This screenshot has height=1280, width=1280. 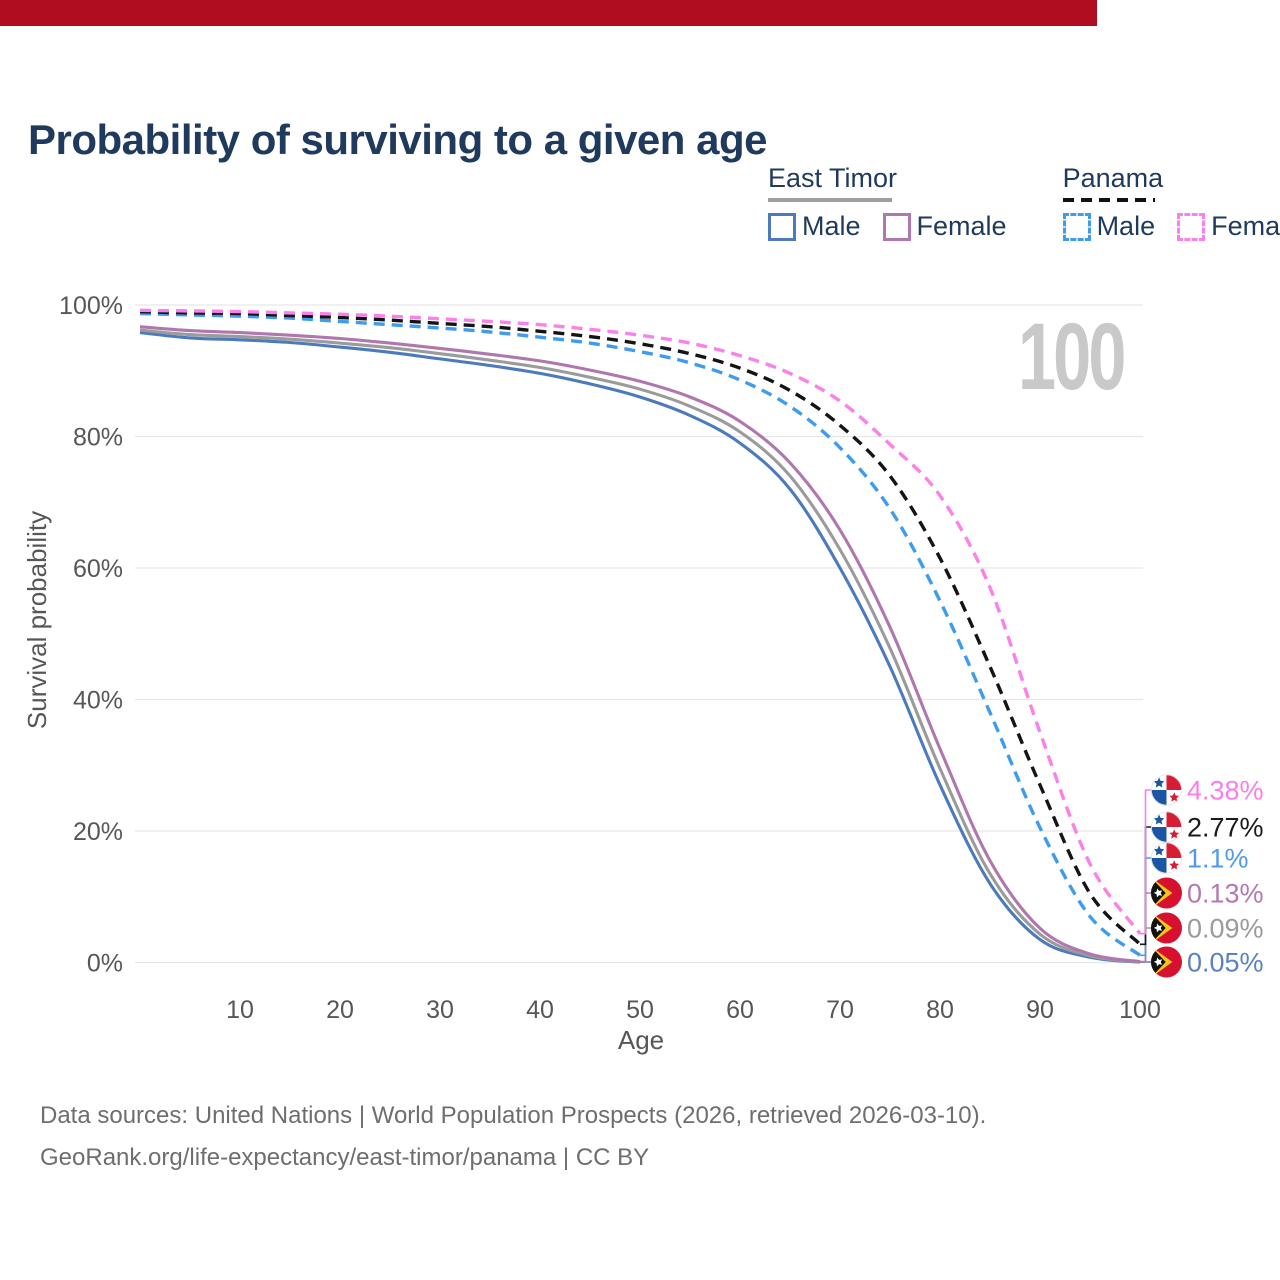 What do you see at coordinates (98, 701) in the screenshot?
I see `y-tick-label: 40%` at bounding box center [98, 701].